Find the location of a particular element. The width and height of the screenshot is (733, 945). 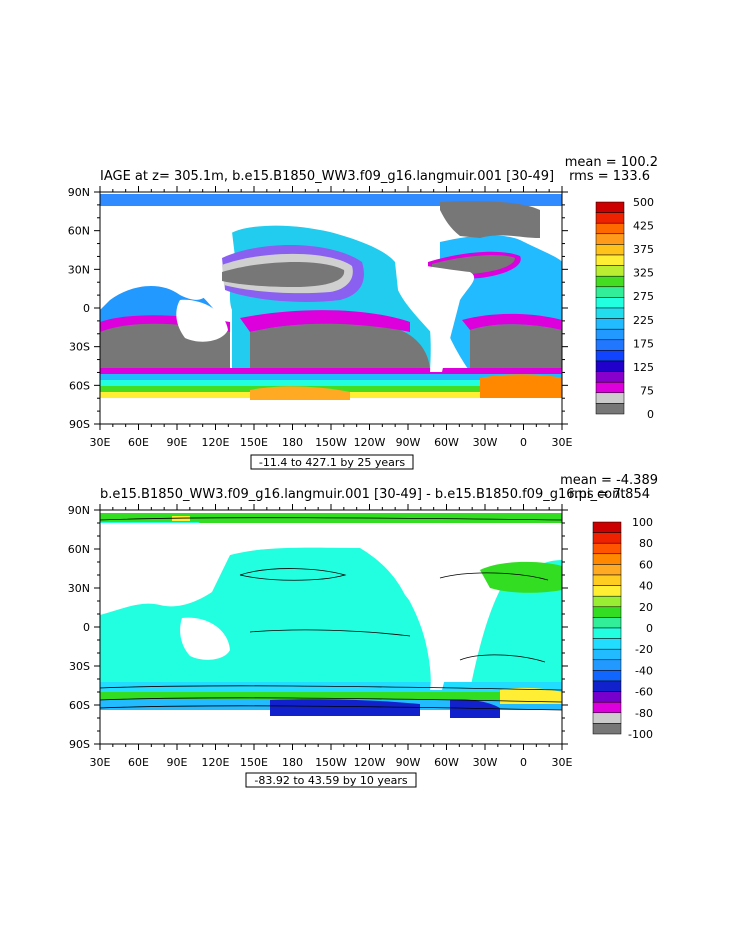

panel-1-contour-box is located at coordinates (332, 462).